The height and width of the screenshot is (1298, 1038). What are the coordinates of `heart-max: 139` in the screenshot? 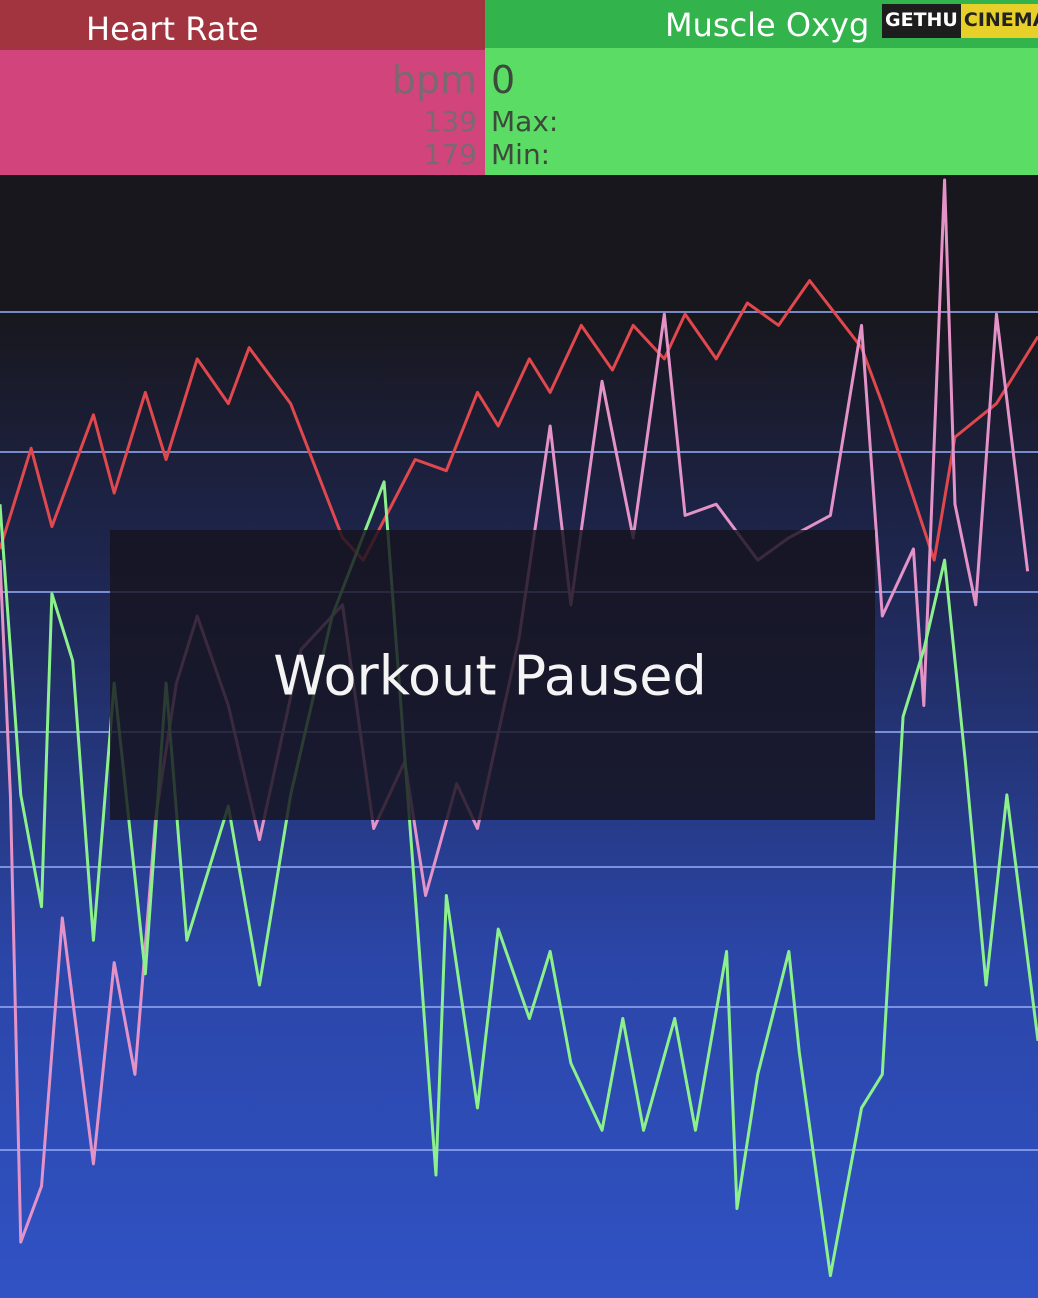 It's located at (450, 121).